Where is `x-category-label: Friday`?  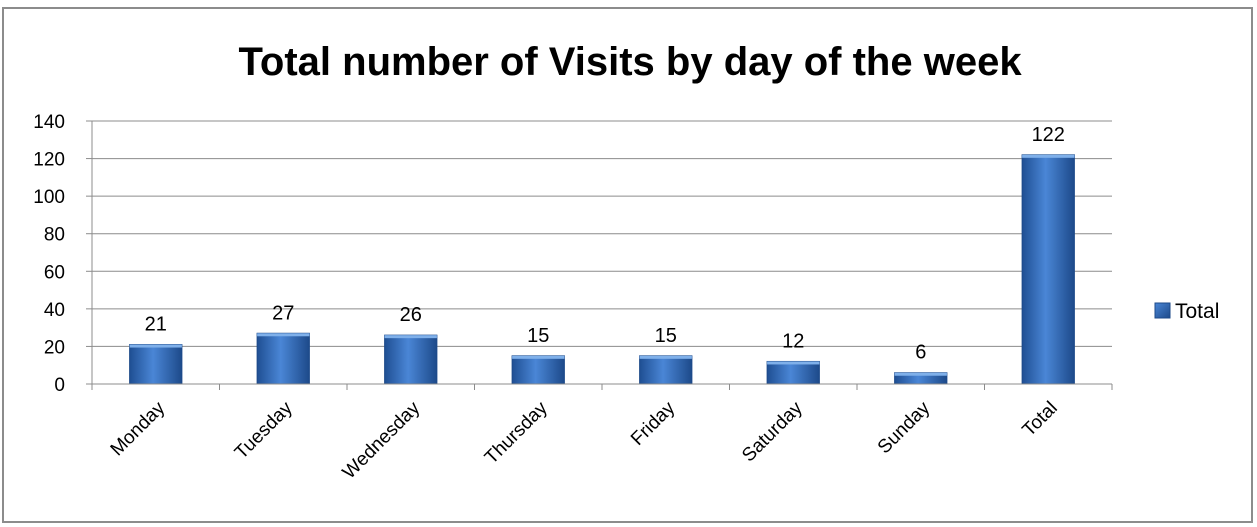 x-category-label: Friday is located at coordinates (653, 423).